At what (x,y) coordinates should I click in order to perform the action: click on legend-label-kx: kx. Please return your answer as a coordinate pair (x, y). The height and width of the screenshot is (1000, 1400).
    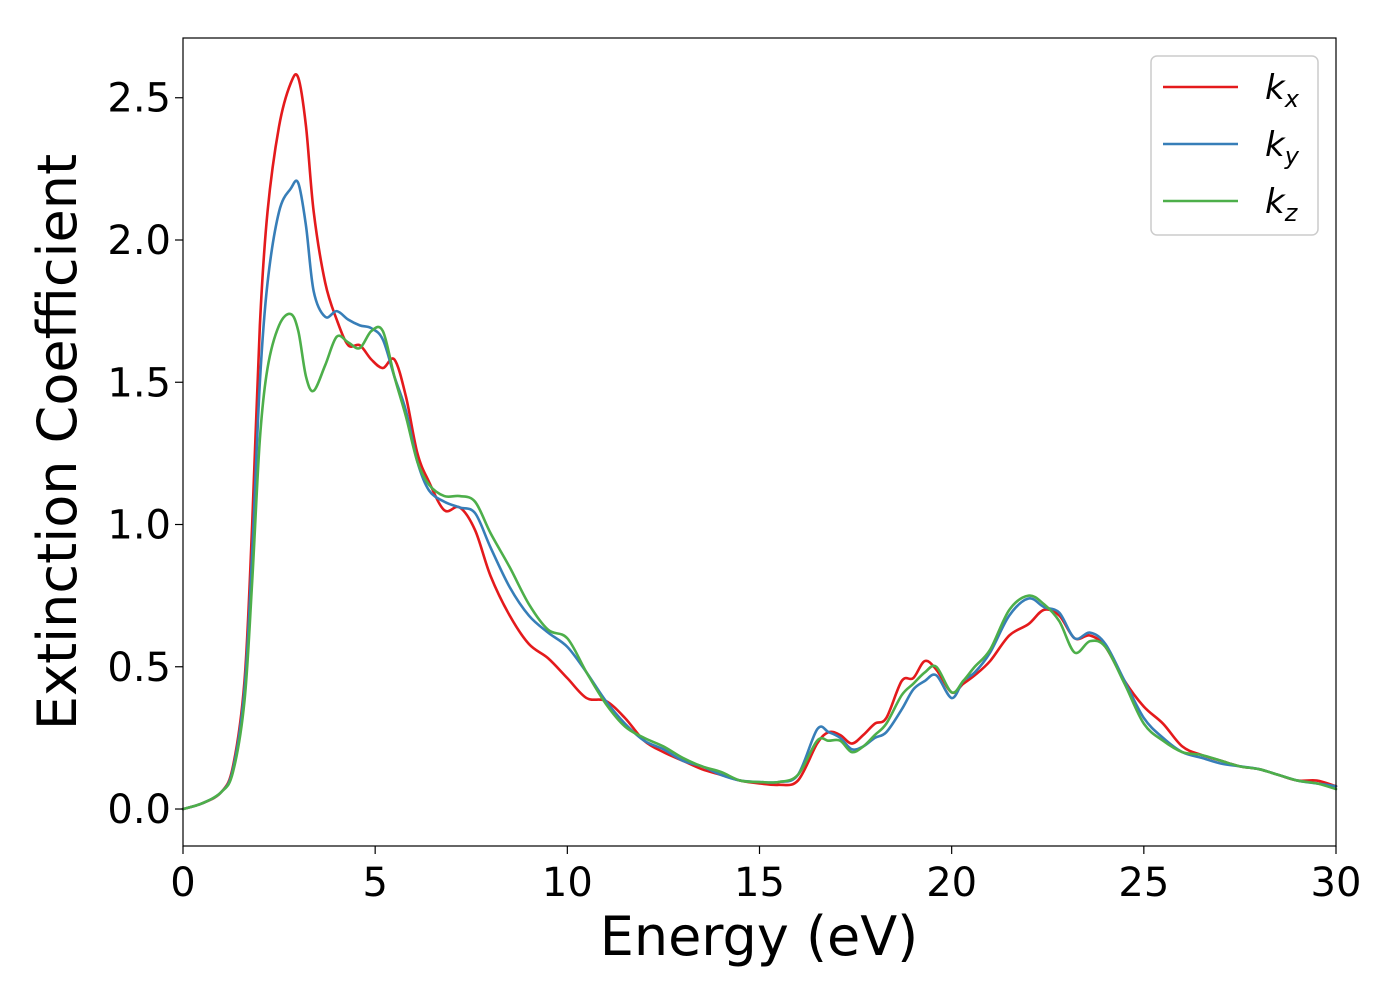
    Looking at the image, I should click on (1282, 90).